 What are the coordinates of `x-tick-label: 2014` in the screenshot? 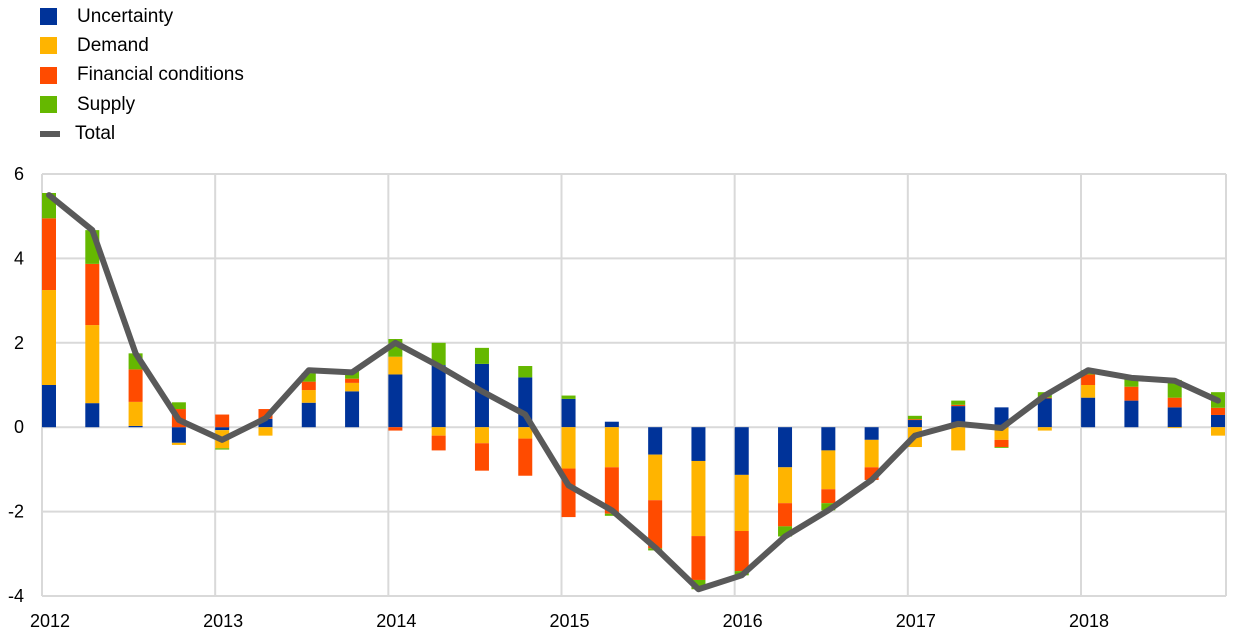 It's located at (396, 621).